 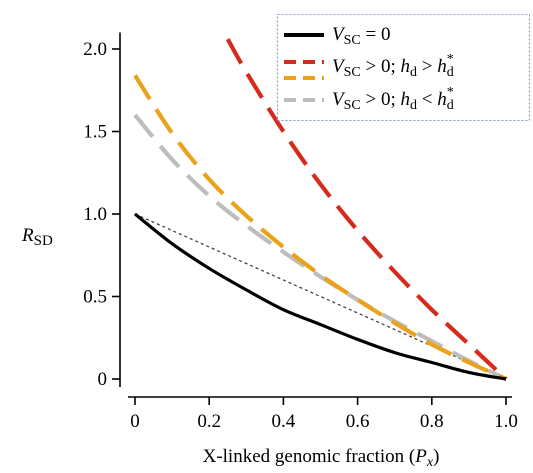 What do you see at coordinates (321, 458) in the screenshot?
I see `x-axis-label: X-linked genomic fraction (Px)` at bounding box center [321, 458].